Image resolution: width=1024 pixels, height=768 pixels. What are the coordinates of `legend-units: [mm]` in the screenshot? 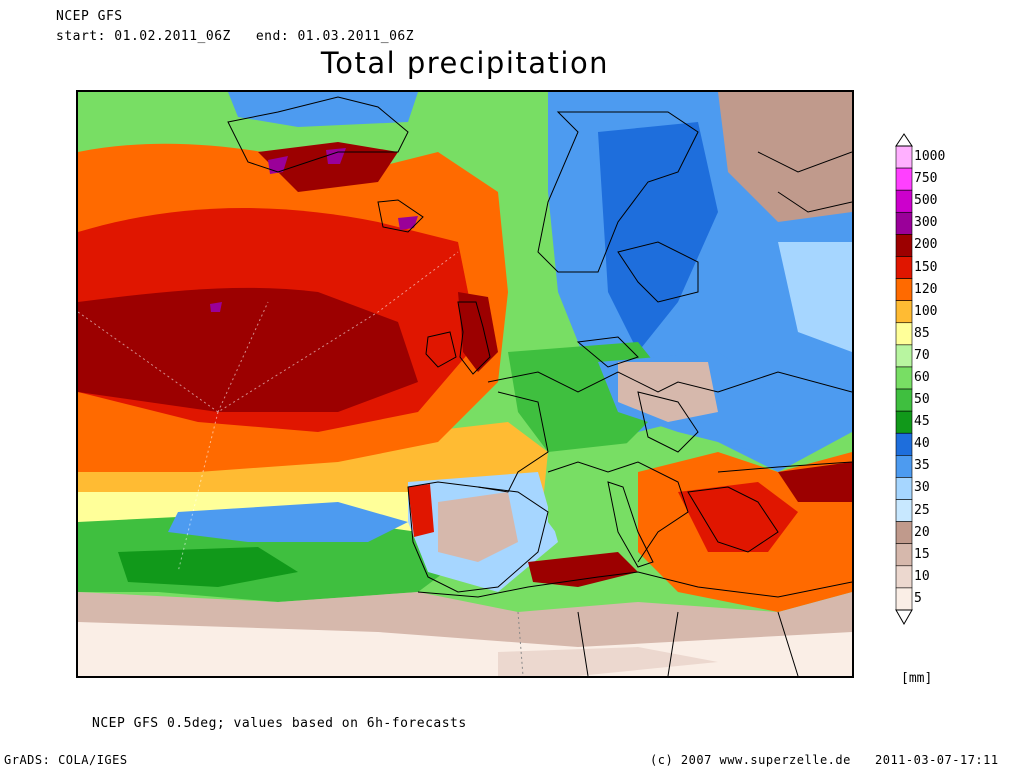 It's located at (917, 678).